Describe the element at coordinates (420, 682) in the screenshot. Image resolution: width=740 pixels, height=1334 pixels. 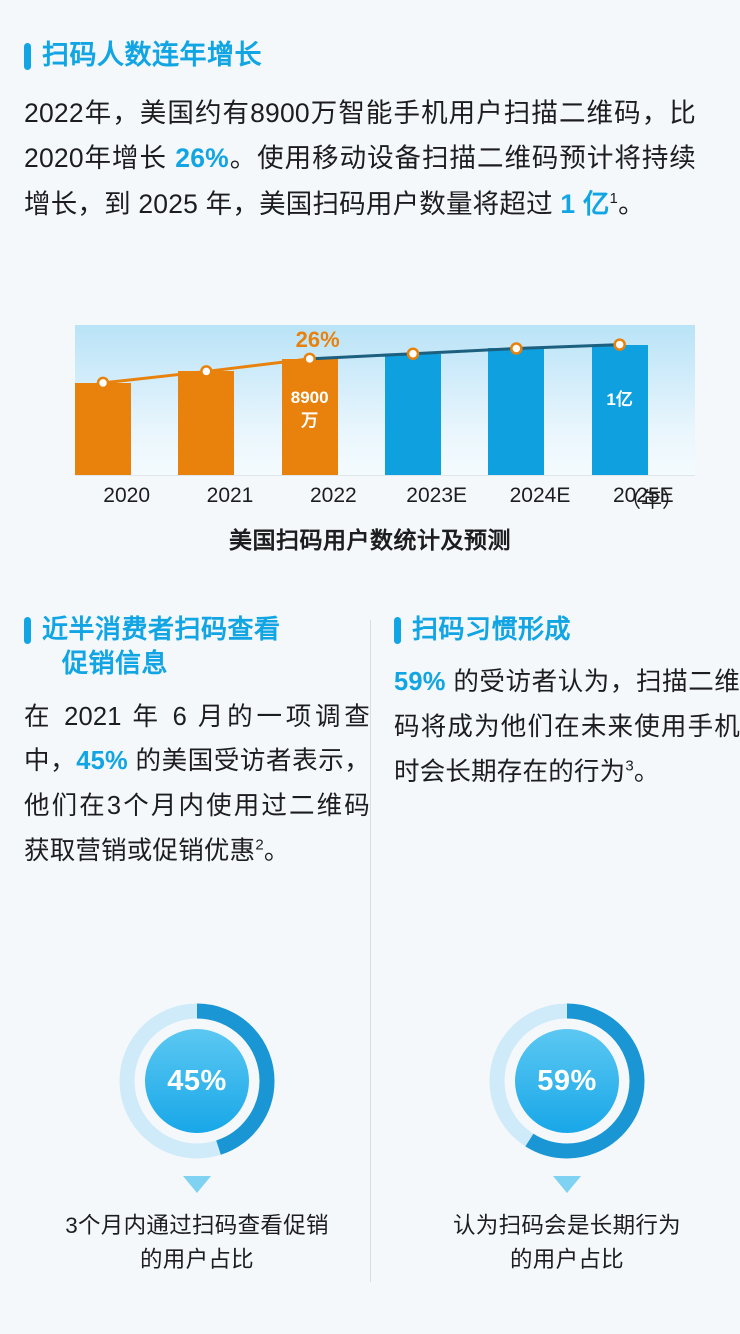
I see `right-highlight-59pct: 59%` at that location.